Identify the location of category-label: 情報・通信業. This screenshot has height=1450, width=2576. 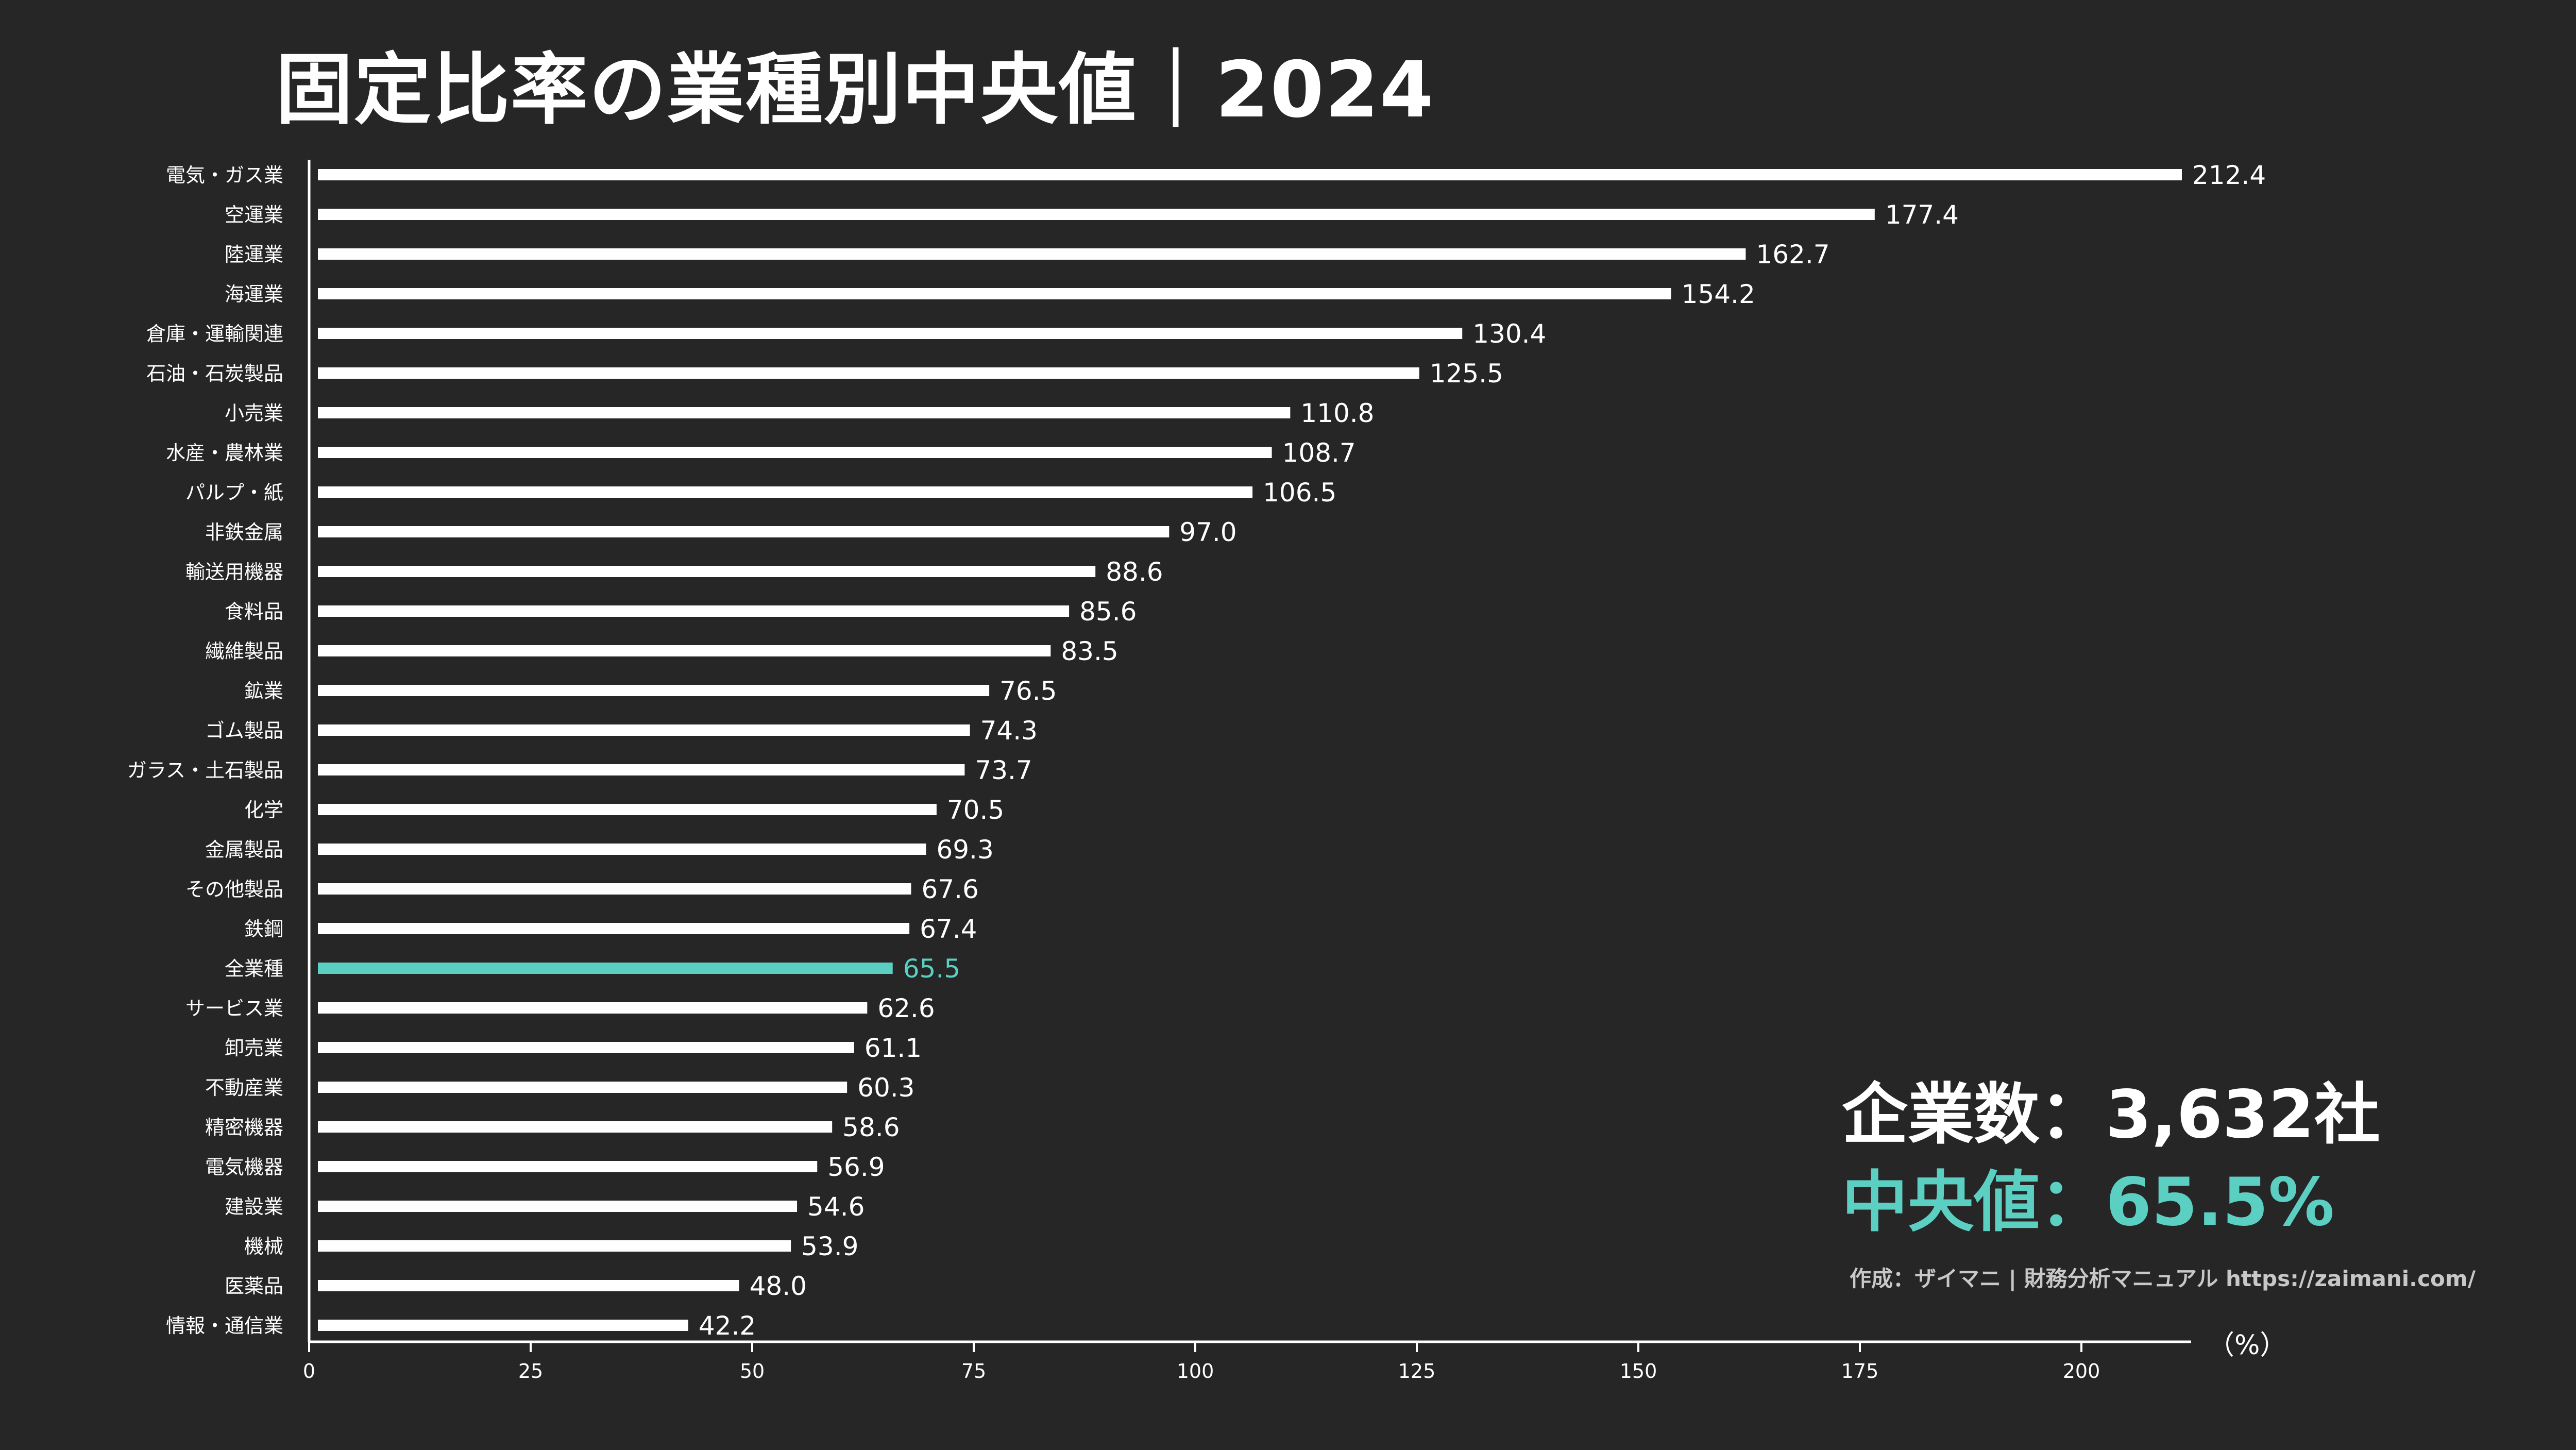
(225, 1325).